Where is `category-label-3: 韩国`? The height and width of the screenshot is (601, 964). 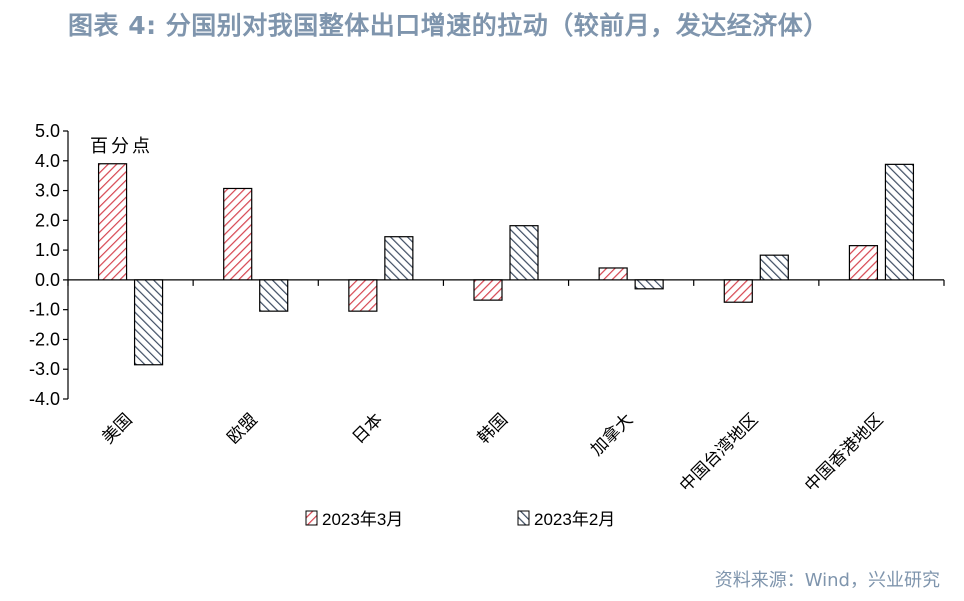 category-label-3: 韩国 is located at coordinates (493, 429).